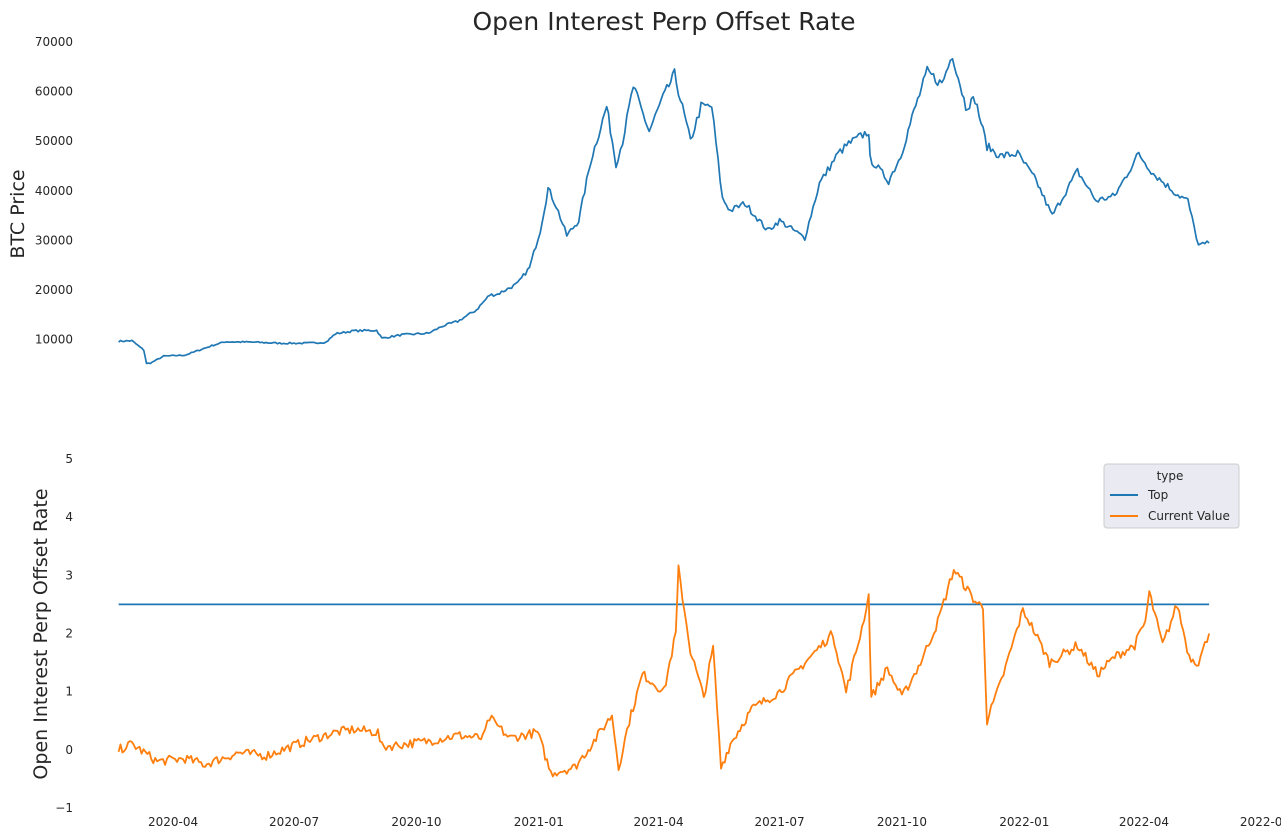 The width and height of the screenshot is (1281, 840). Describe the element at coordinates (779, 822) in the screenshot. I see `offset-rate-x-tick-5: 2021-07` at that location.